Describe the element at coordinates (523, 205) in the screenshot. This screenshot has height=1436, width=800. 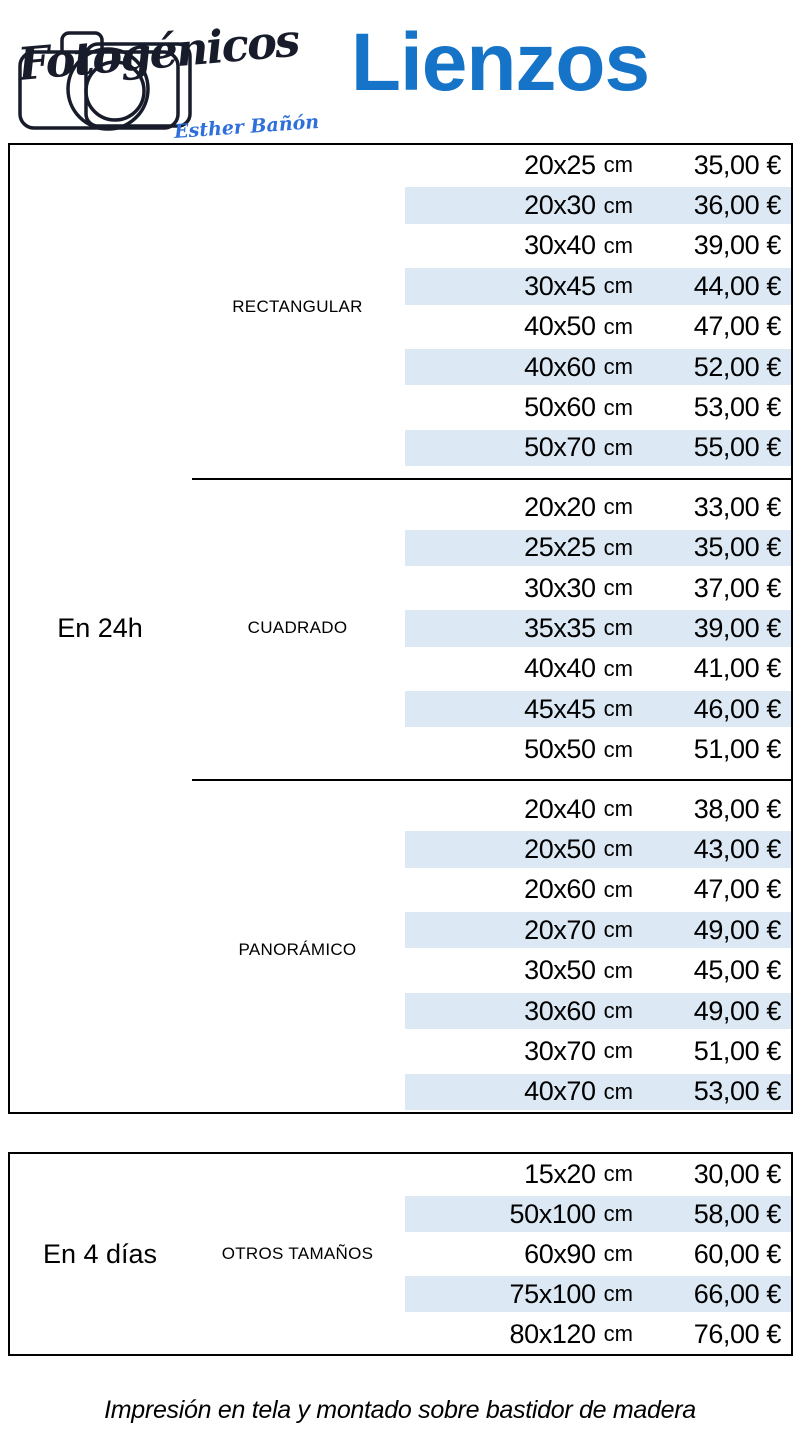
I see `size-cell: 20x30 cm` at that location.